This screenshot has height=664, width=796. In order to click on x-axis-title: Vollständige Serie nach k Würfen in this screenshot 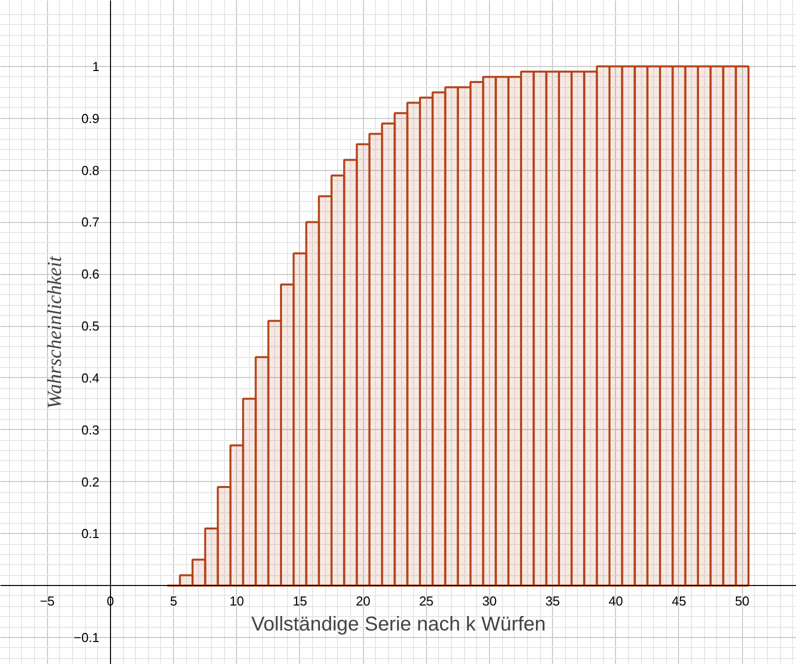, I will do `click(398, 625)`.